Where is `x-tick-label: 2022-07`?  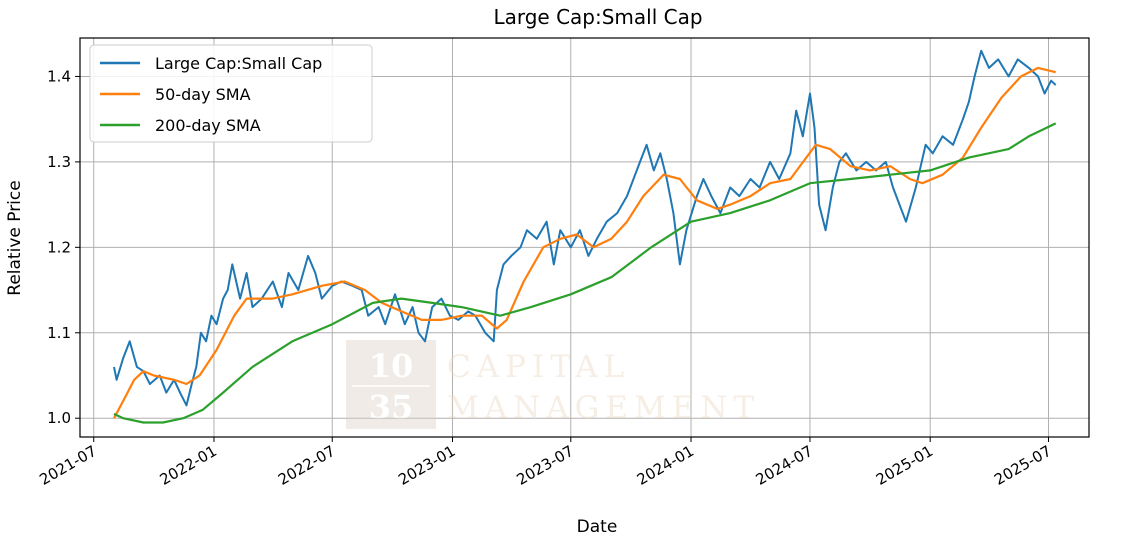 x-tick-label: 2022-07 is located at coordinates (306, 465).